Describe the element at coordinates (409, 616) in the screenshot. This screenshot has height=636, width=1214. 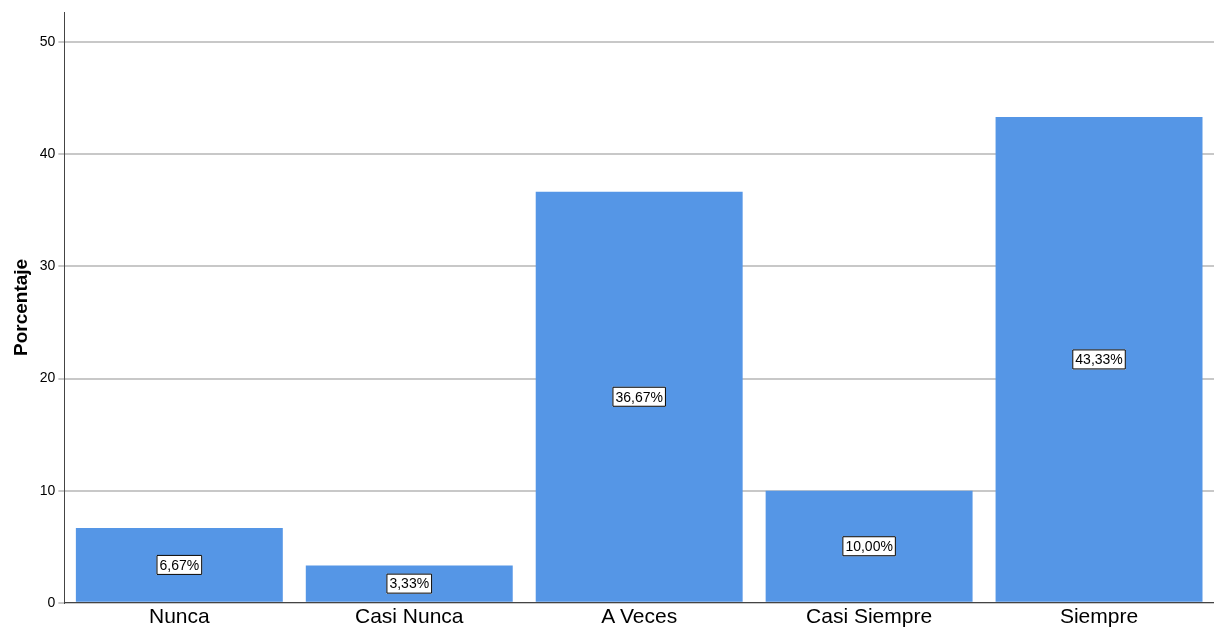
I see `x-tick-label: Casi Nunca` at that location.